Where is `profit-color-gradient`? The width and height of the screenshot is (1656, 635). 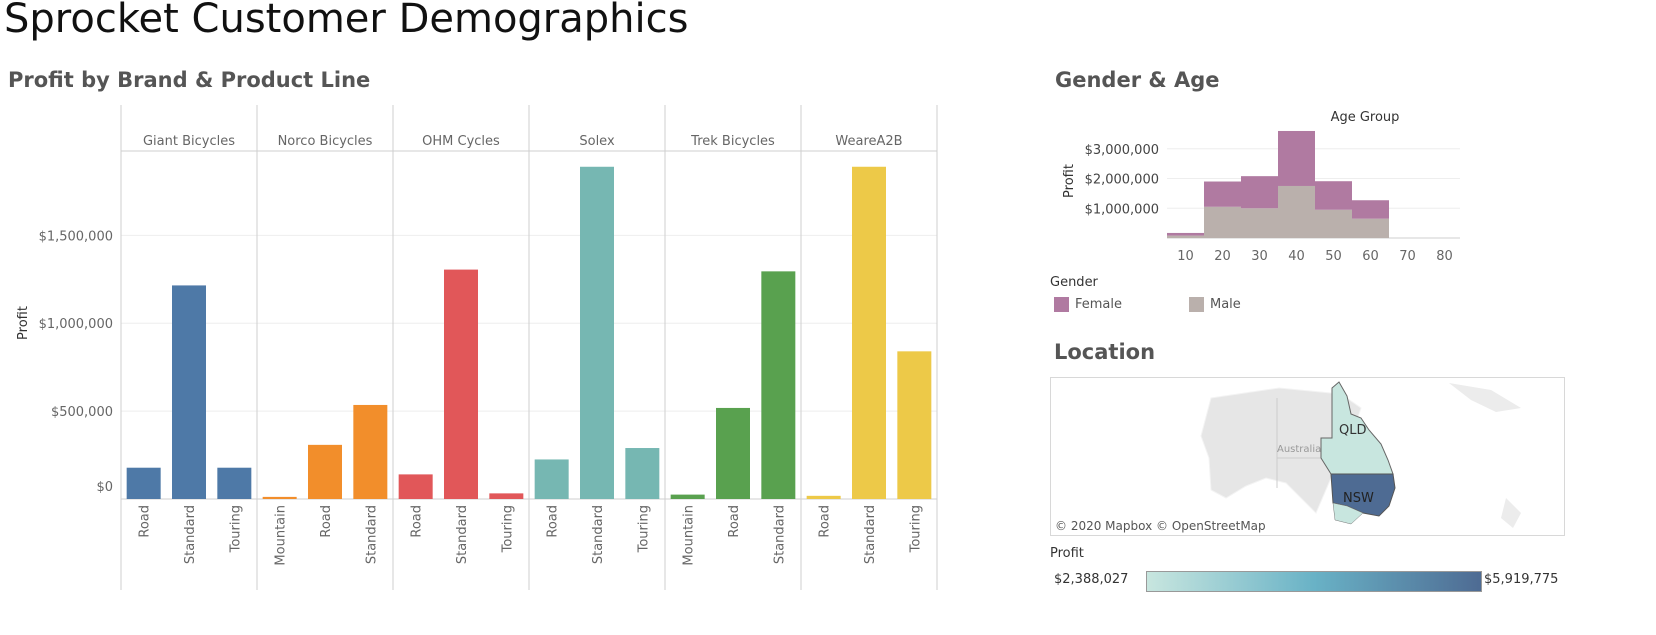
profit-color-gradient is located at coordinates (1314, 581).